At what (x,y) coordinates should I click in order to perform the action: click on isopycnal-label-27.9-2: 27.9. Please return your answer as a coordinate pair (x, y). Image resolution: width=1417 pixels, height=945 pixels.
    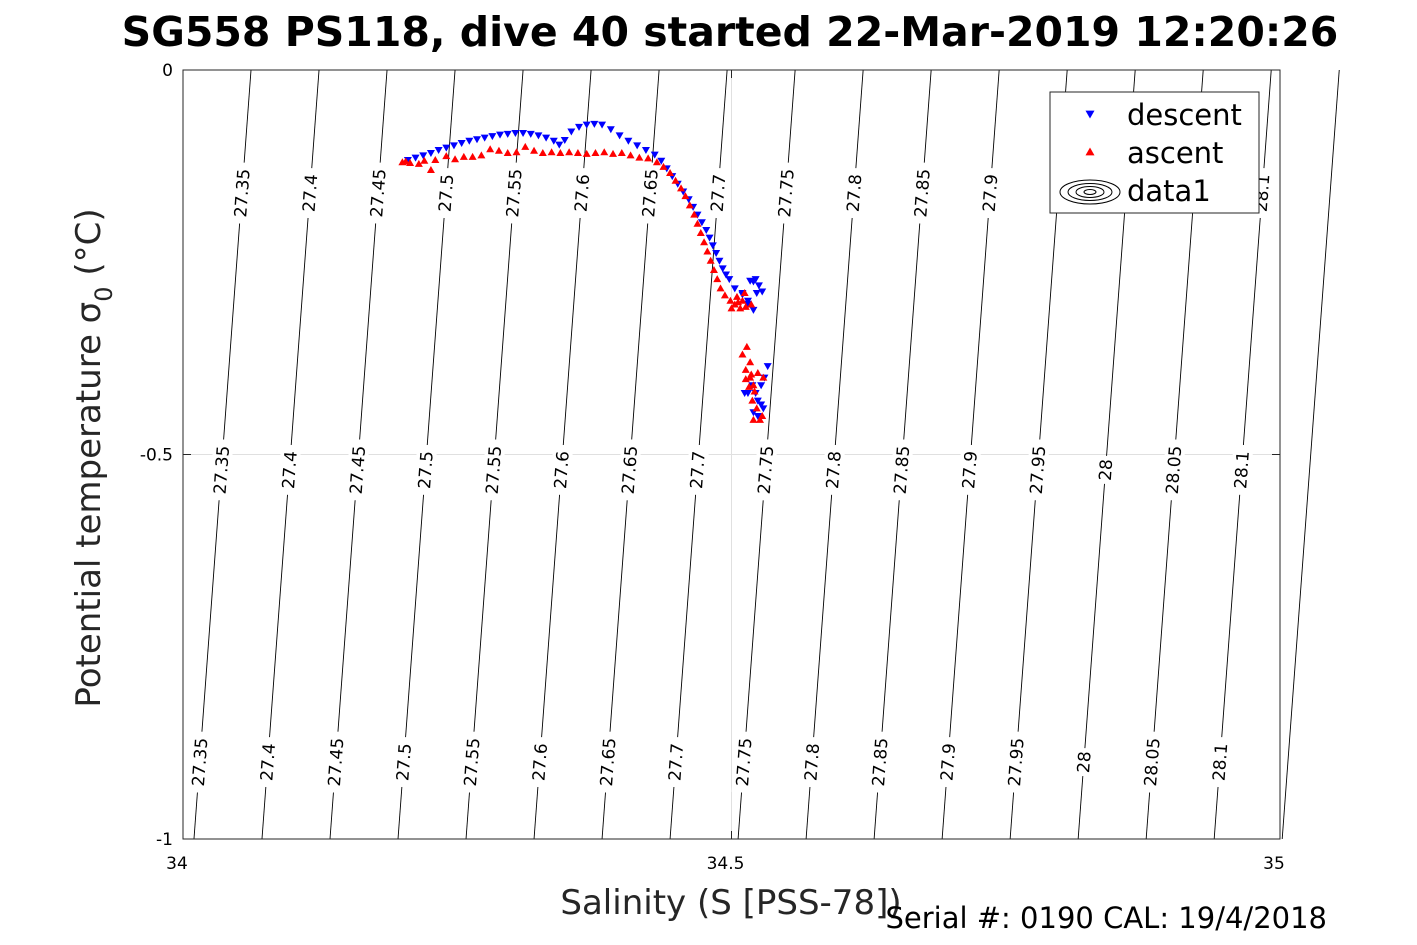
    Looking at the image, I should click on (948, 762).